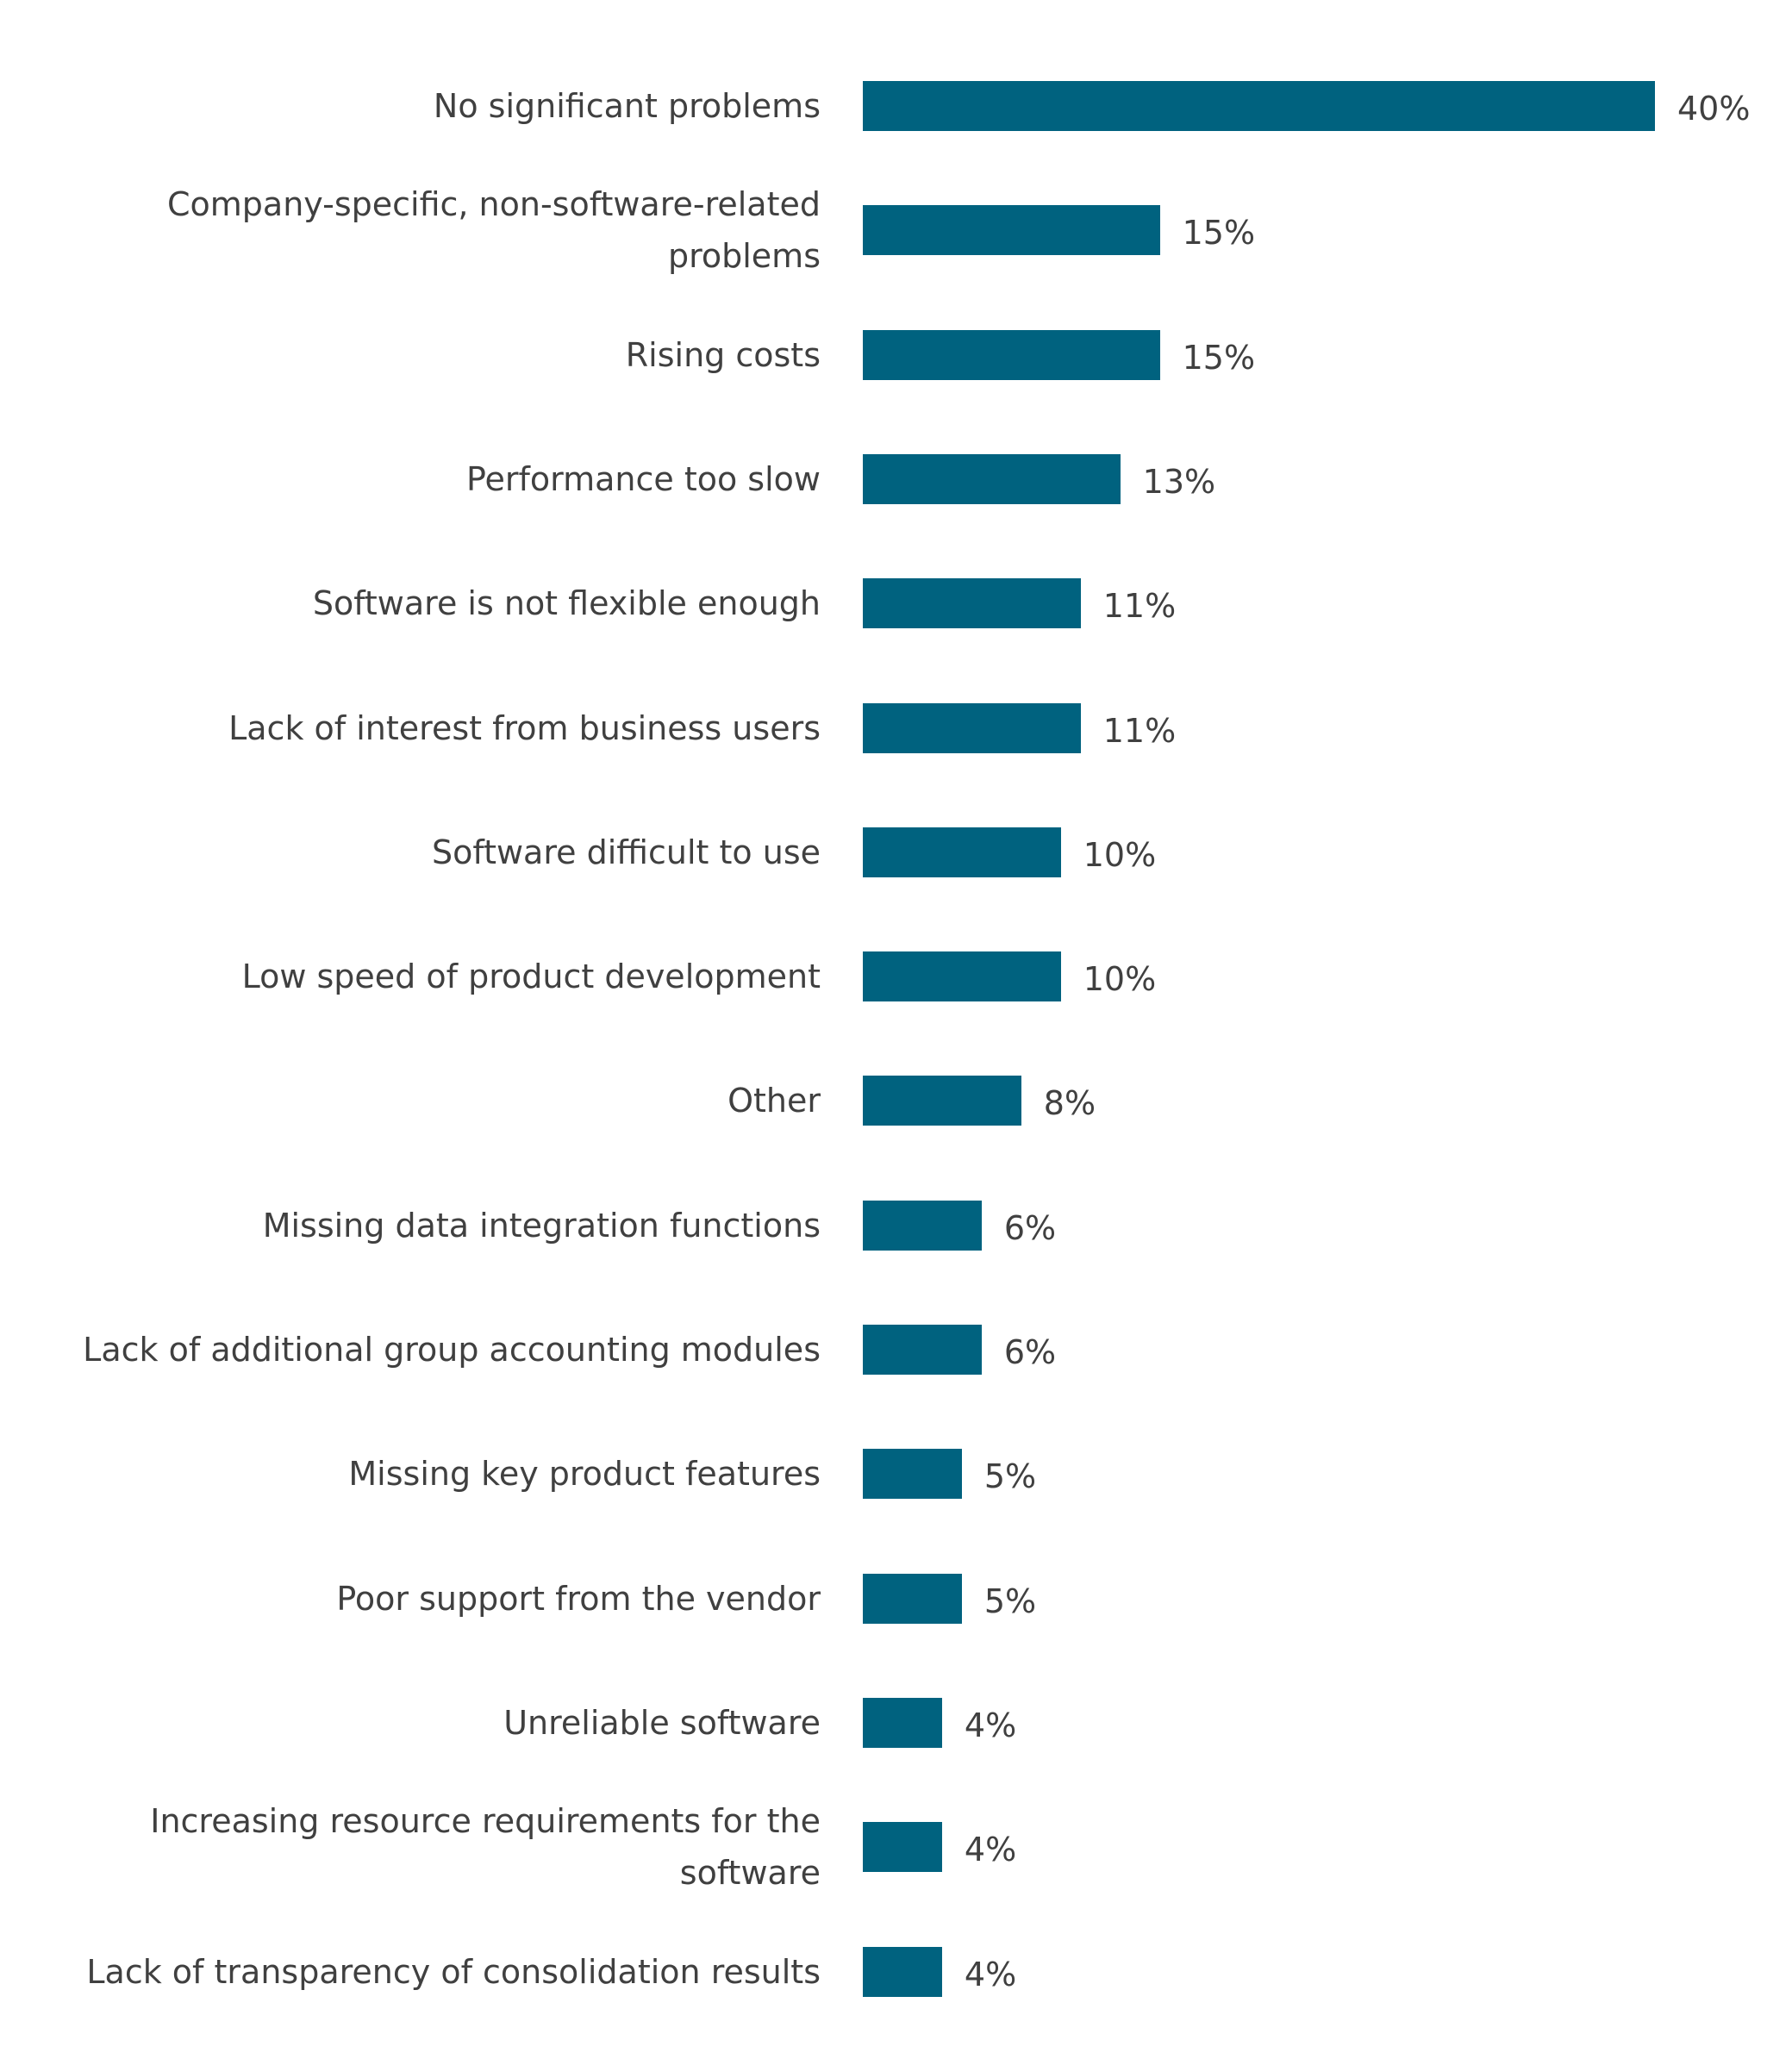  I want to click on category-label: Lack of interest from business users, so click(524, 728).